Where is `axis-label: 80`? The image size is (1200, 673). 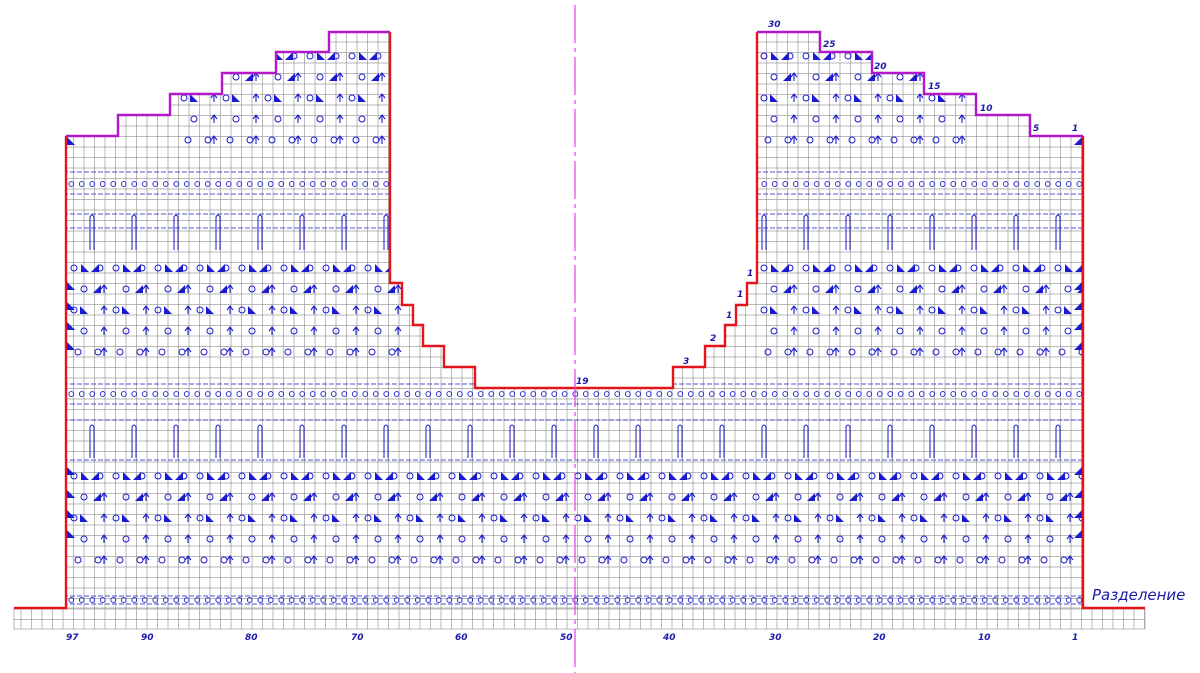 axis-label: 80 is located at coordinates (251, 638).